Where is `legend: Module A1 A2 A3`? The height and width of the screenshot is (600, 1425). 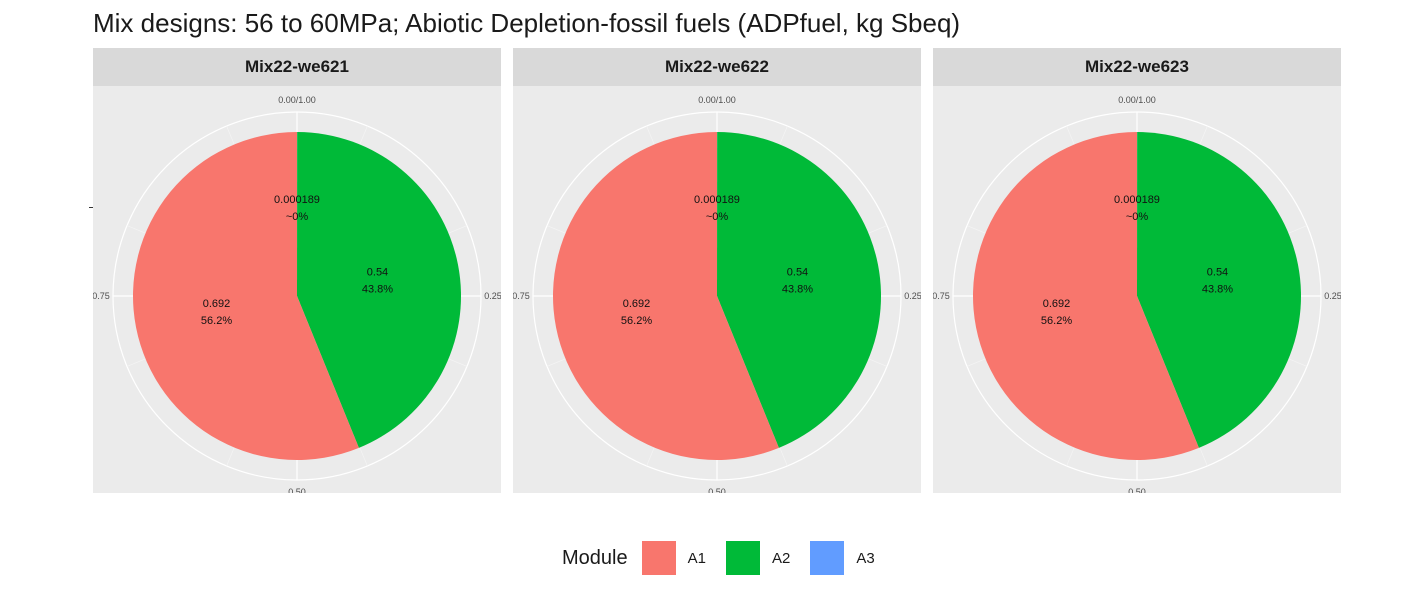 legend: Module A1 A2 A3 is located at coordinates (728, 558).